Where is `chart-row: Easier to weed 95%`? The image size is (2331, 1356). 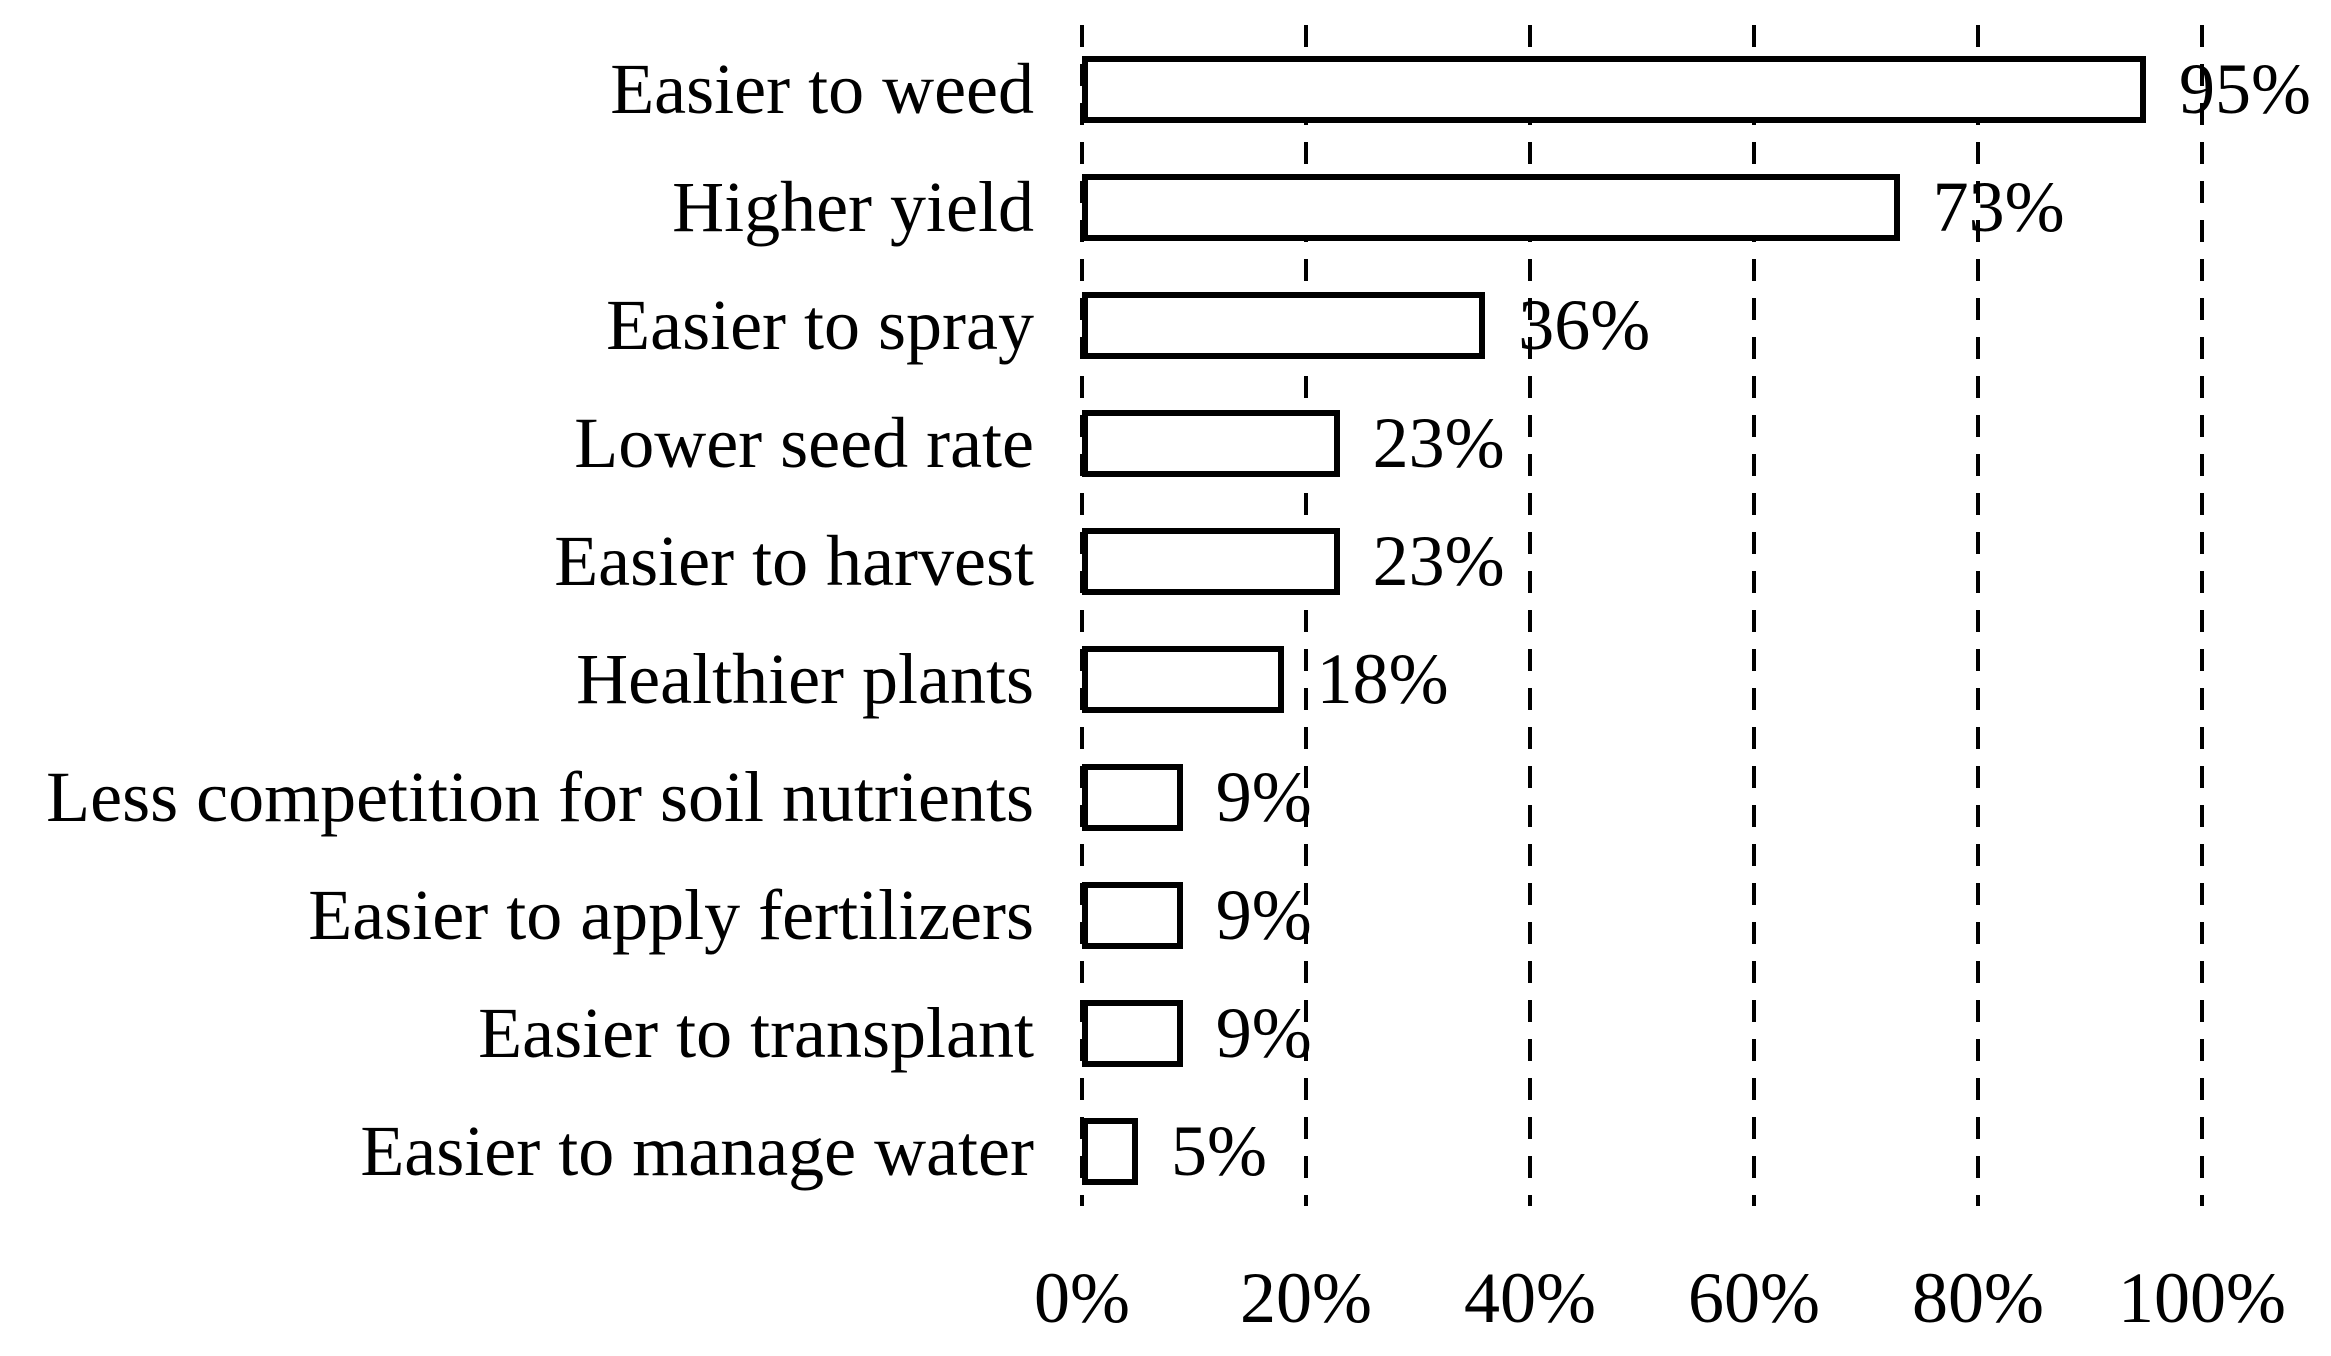 chart-row: Easier to weed 95% is located at coordinates (1165, 89).